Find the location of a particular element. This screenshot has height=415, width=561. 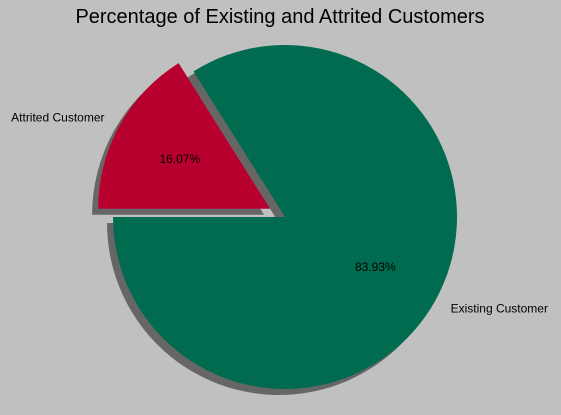

pct-label-attrited-customer: 16.07% is located at coordinates (179, 159).